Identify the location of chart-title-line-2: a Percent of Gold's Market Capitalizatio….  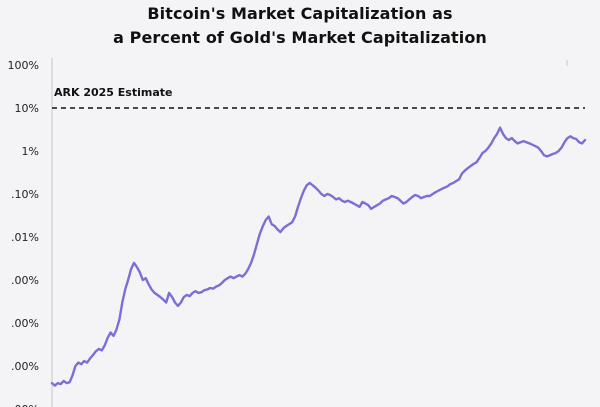
(300, 37).